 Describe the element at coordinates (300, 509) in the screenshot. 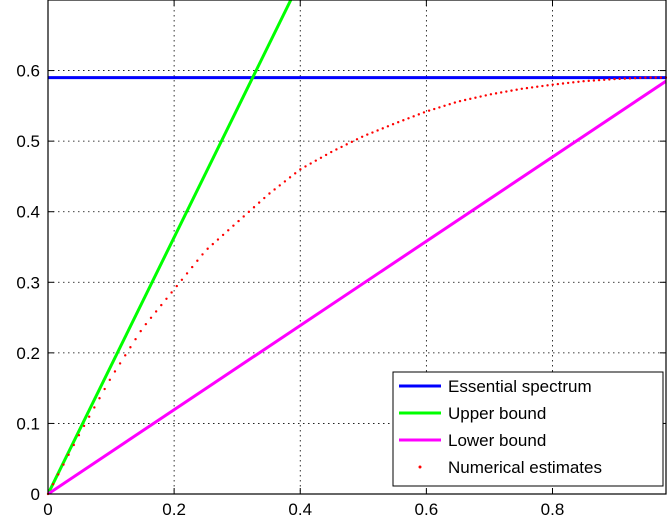

I see `x-tick-label: 0.4` at that location.